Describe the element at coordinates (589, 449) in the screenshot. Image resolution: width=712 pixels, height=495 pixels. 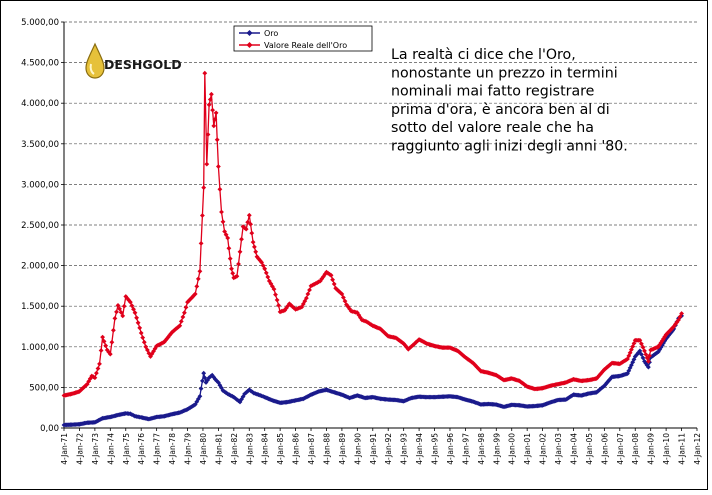
I see `x-tick-label: 4-Jan-05` at that location.